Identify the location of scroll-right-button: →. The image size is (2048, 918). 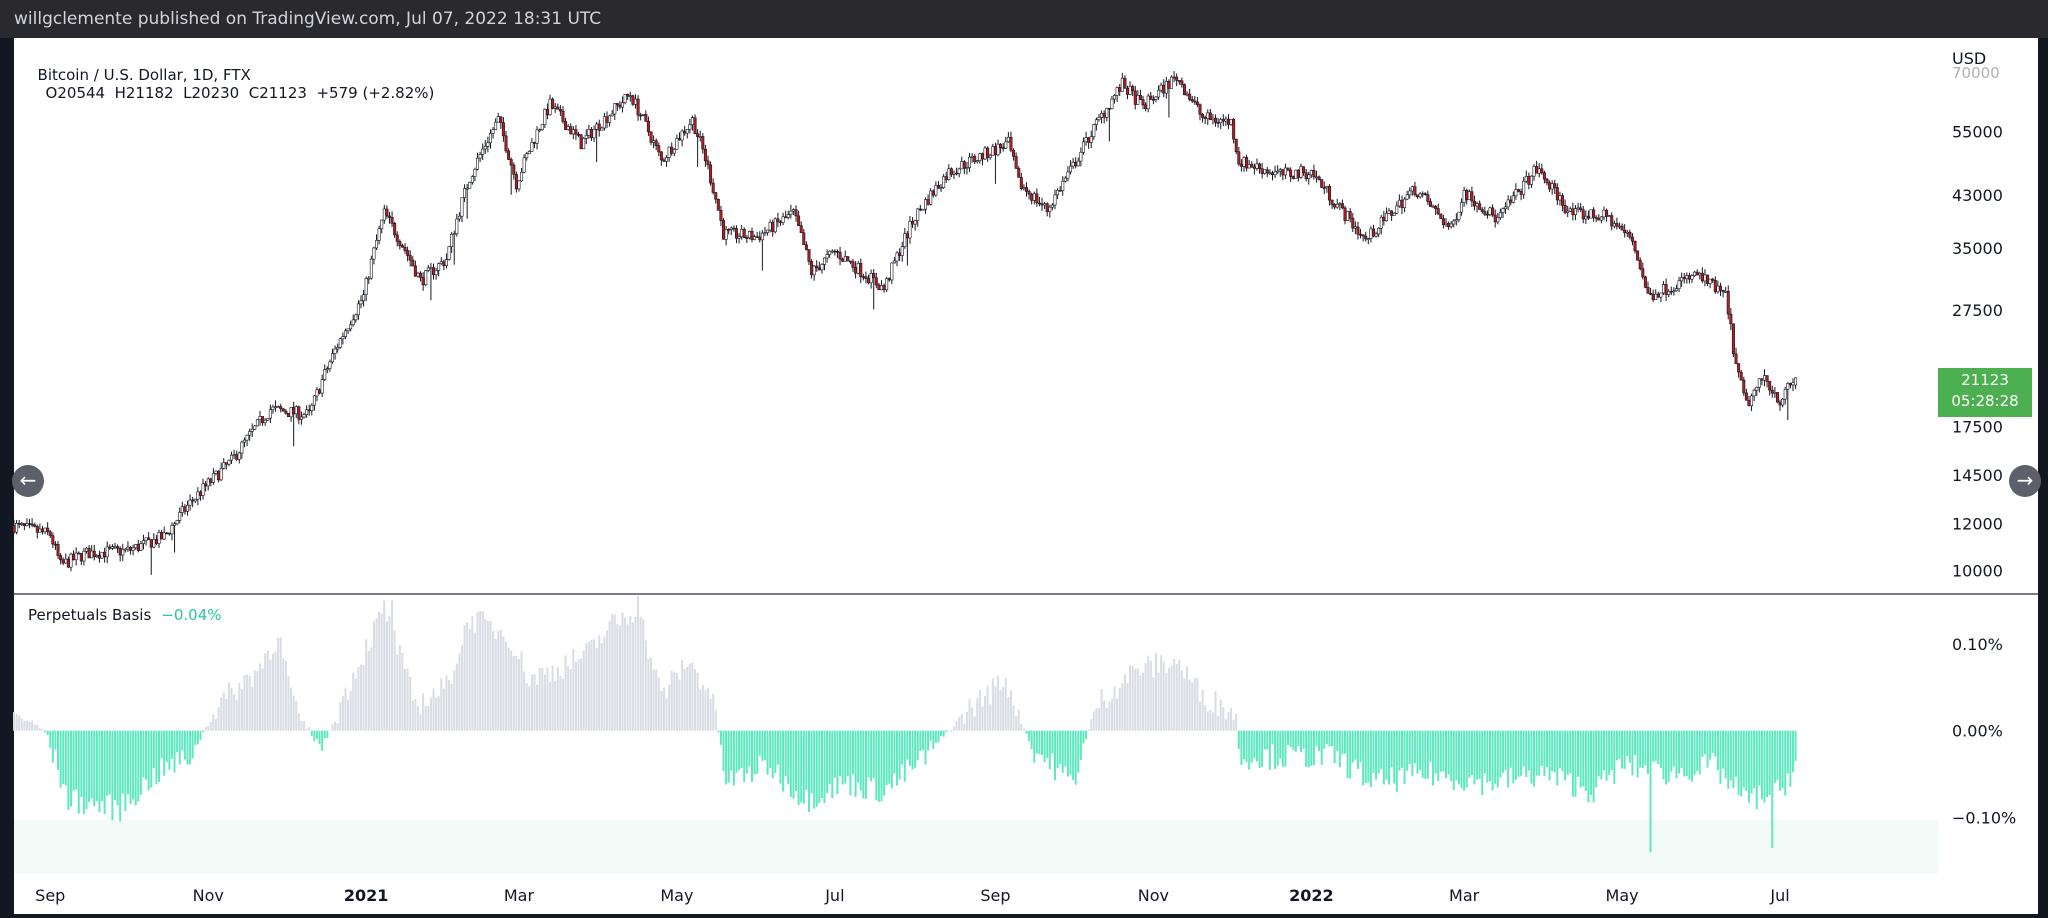
(2025, 481).